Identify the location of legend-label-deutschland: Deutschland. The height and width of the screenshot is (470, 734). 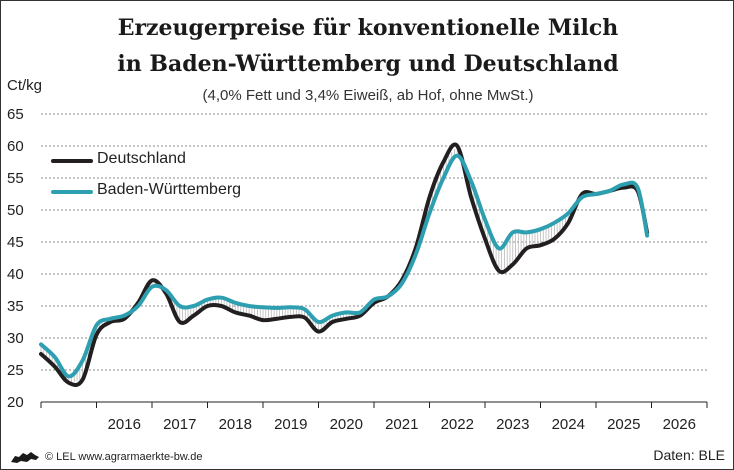
(141, 158).